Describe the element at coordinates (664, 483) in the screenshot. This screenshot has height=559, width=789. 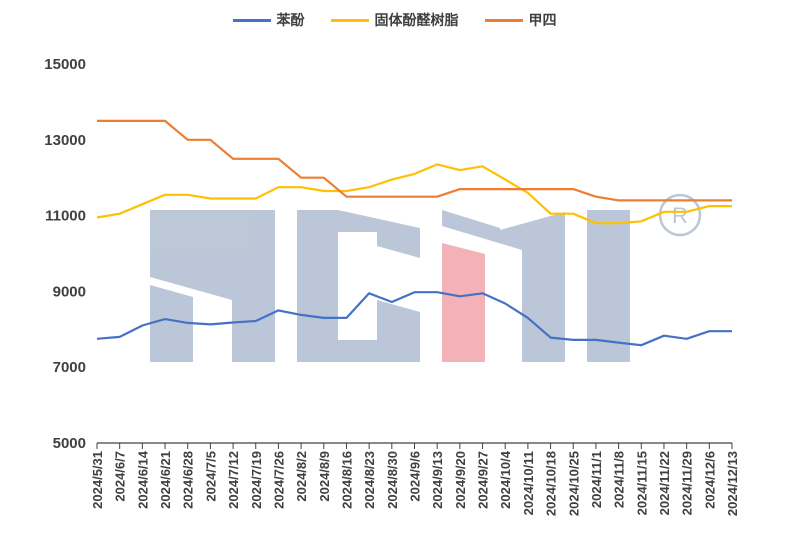
I see `x-tick-label: 2024/11/22` at that location.